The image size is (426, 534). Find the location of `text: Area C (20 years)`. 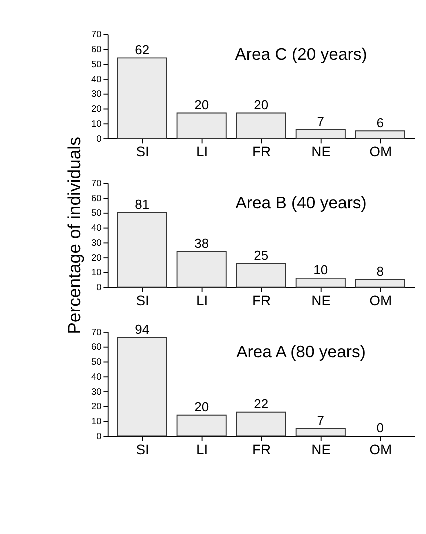

text: Area C (20 years) is located at coordinates (301, 54).